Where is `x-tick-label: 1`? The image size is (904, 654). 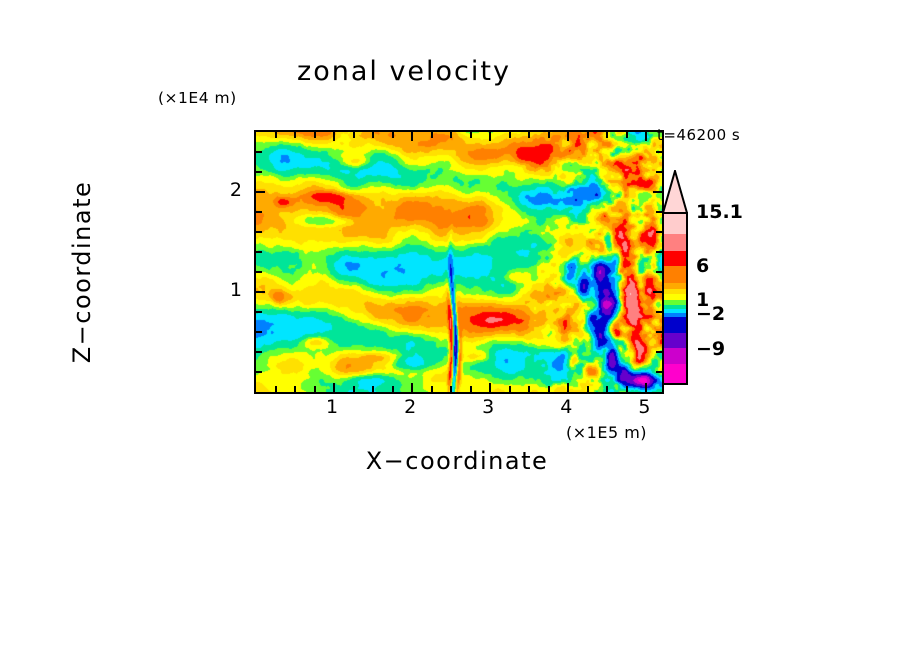
x-tick-label: 1 is located at coordinates (332, 407).